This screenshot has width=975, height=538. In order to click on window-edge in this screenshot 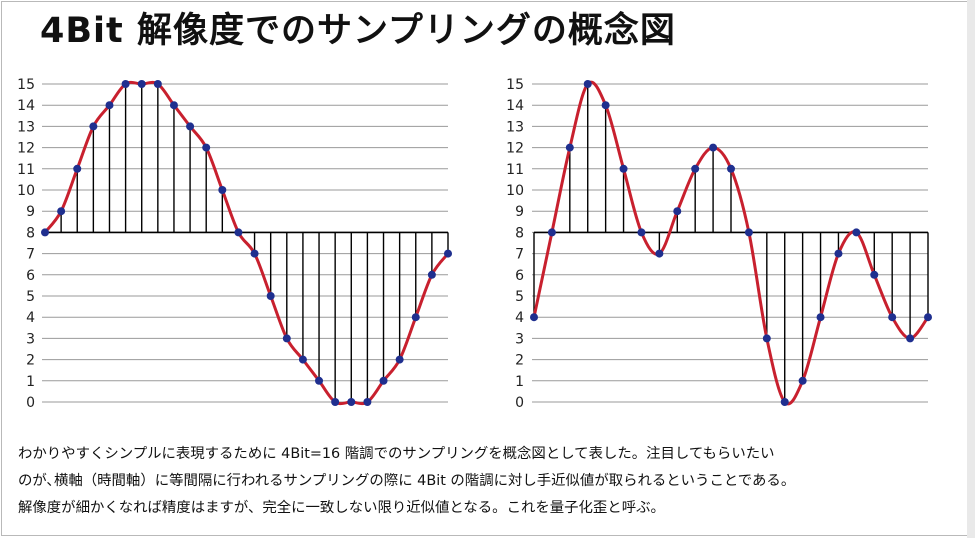, I will do `click(971, 269)`.